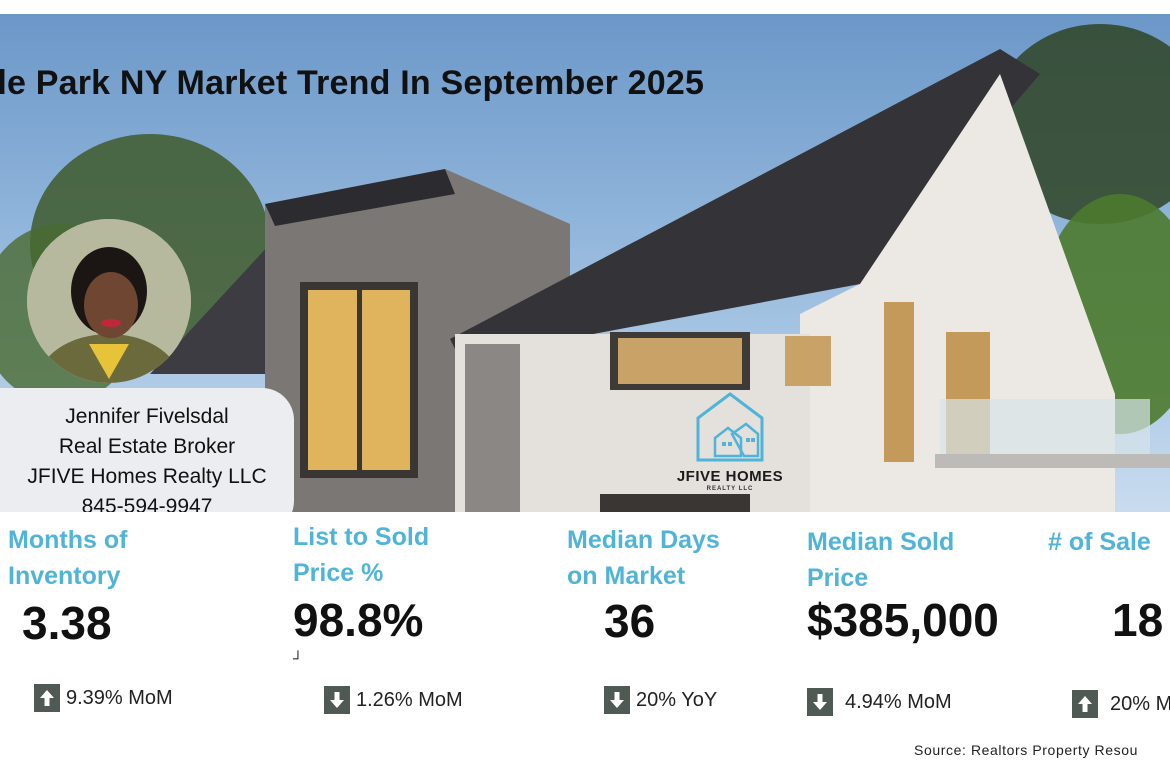  I want to click on logo-name: JFIVE HOMES, so click(730, 476).